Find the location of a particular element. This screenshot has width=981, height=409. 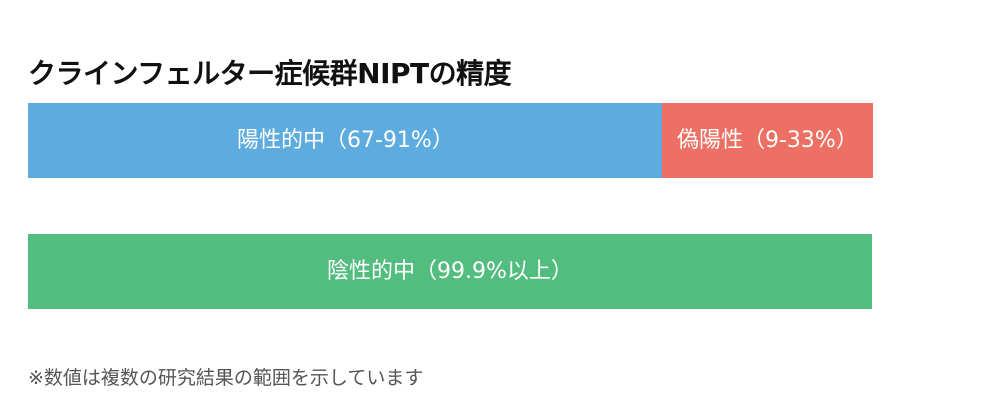

bar-false-positive is located at coordinates (767, 140).